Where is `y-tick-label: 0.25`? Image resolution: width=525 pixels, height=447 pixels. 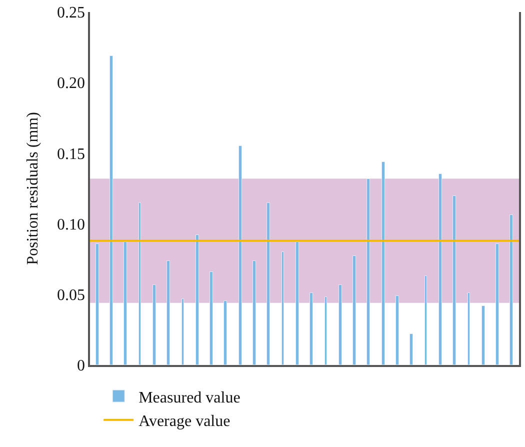 y-tick-label: 0.25 is located at coordinates (71, 13).